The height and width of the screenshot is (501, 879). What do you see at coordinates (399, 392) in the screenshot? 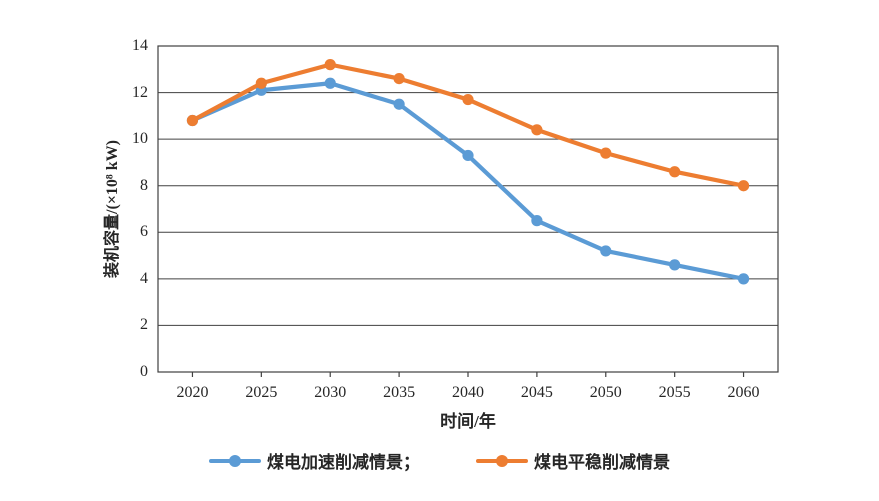
I see `x-tick-label: 2035` at bounding box center [399, 392].